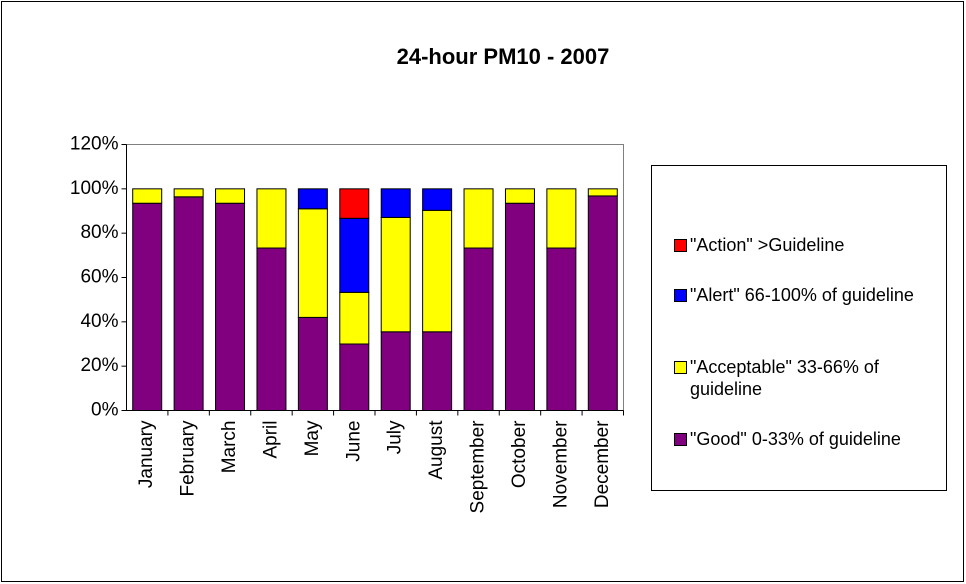 The width and height of the screenshot is (966, 584). What do you see at coordinates (94, 188) in the screenshot?
I see `y-tick-label: 100%` at bounding box center [94, 188].